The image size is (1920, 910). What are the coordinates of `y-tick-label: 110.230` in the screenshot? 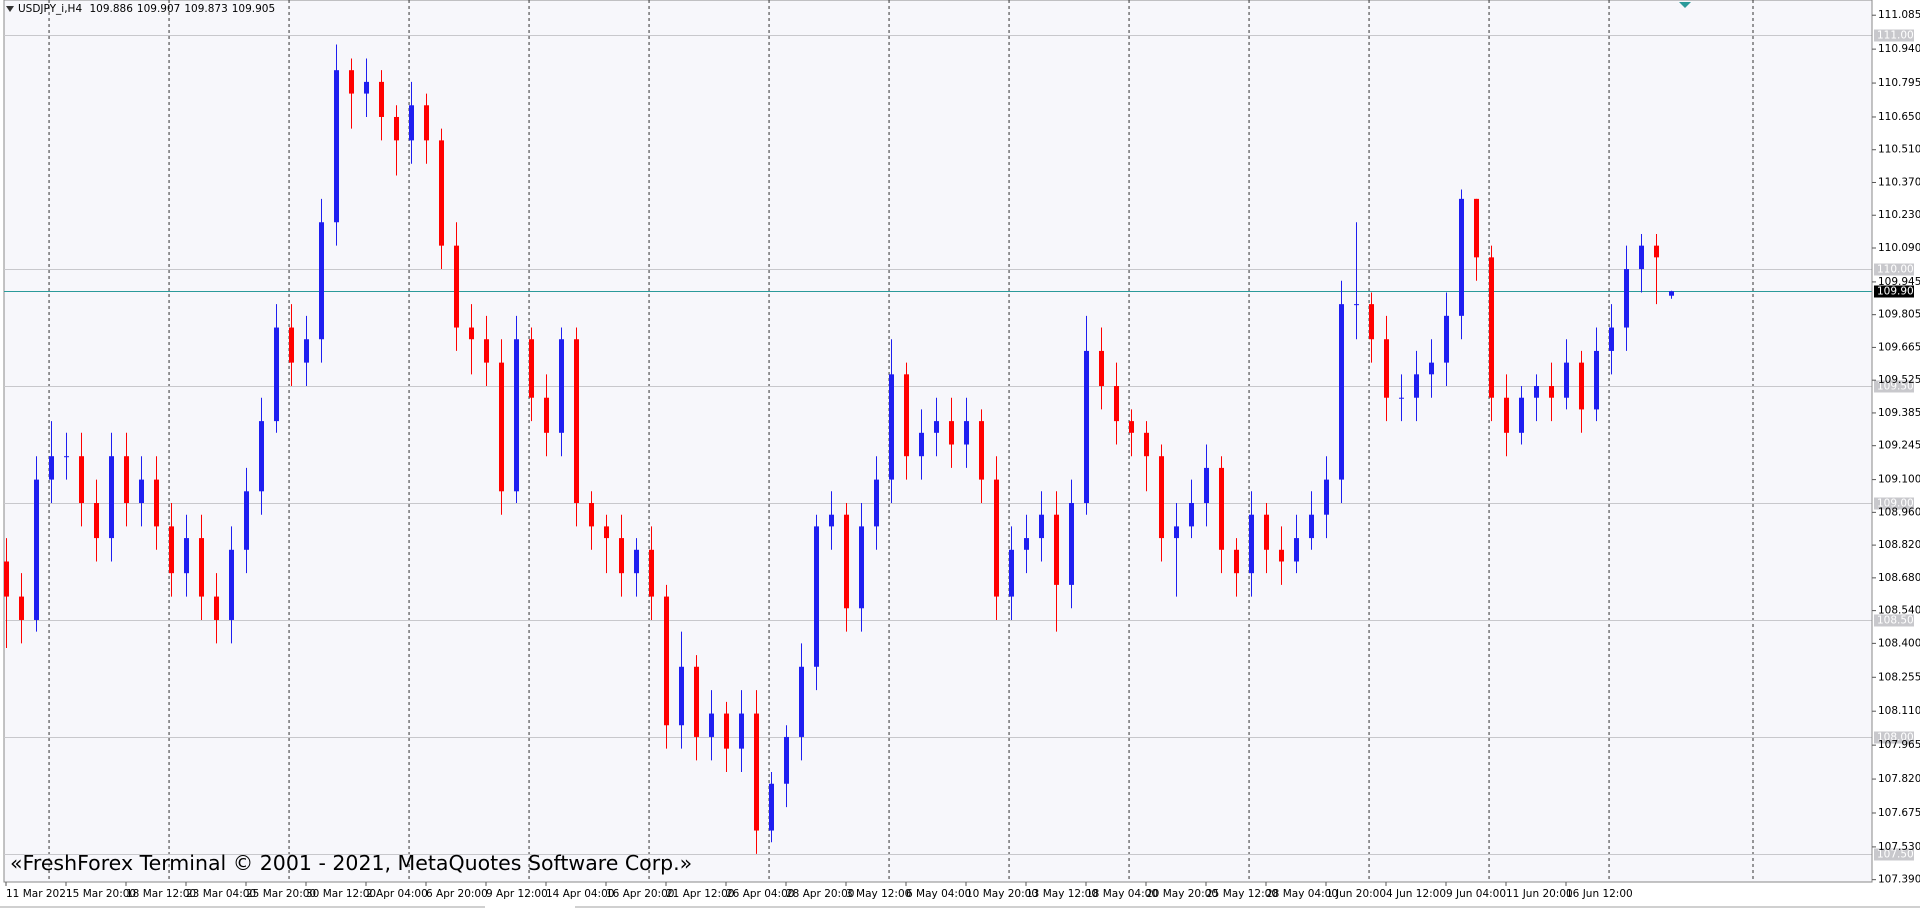 It's located at (1899, 215).